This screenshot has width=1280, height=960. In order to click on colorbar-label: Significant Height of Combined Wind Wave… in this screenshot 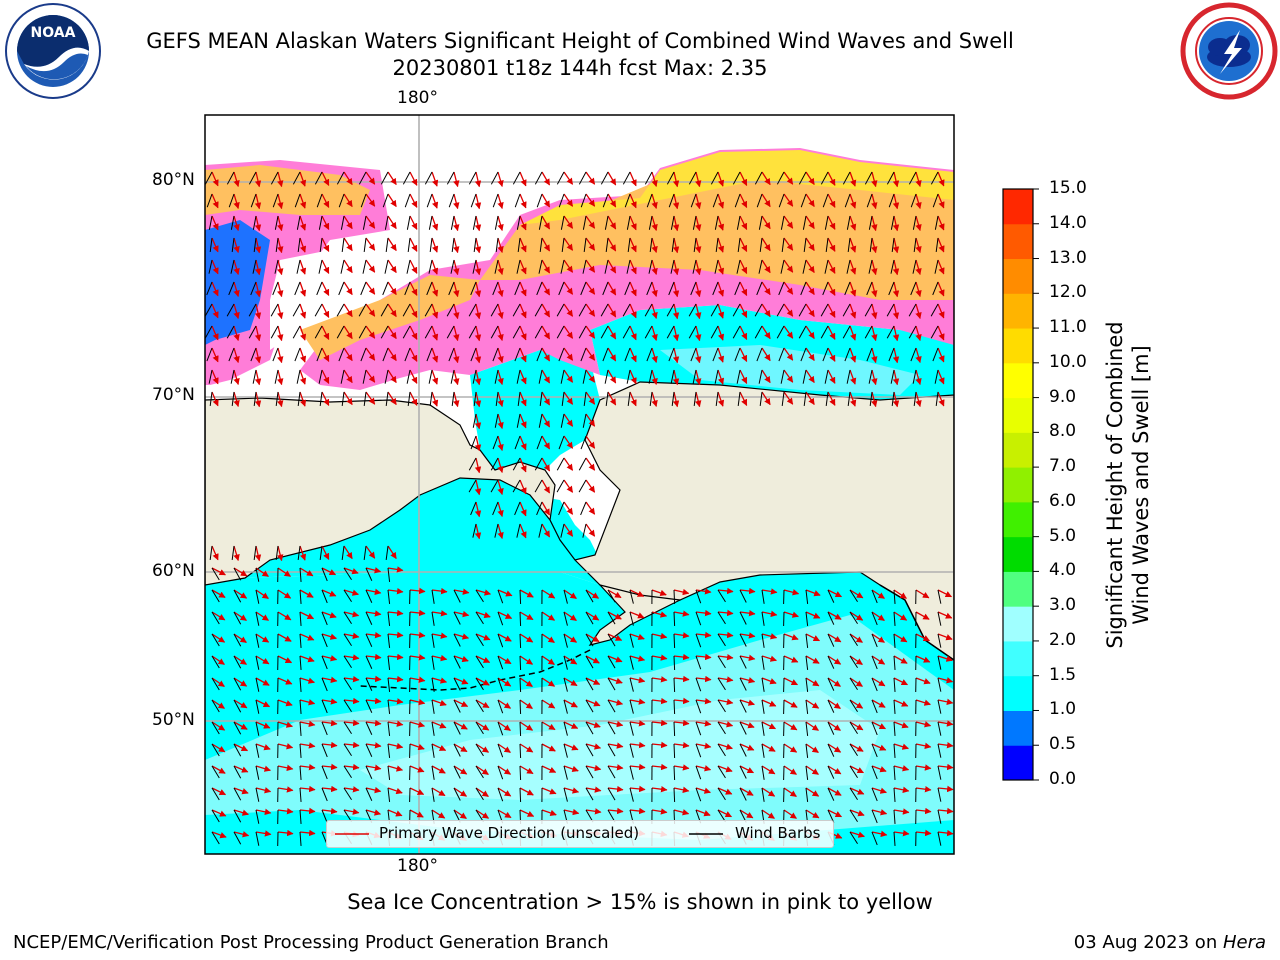, I will do `click(1128, 485)`.